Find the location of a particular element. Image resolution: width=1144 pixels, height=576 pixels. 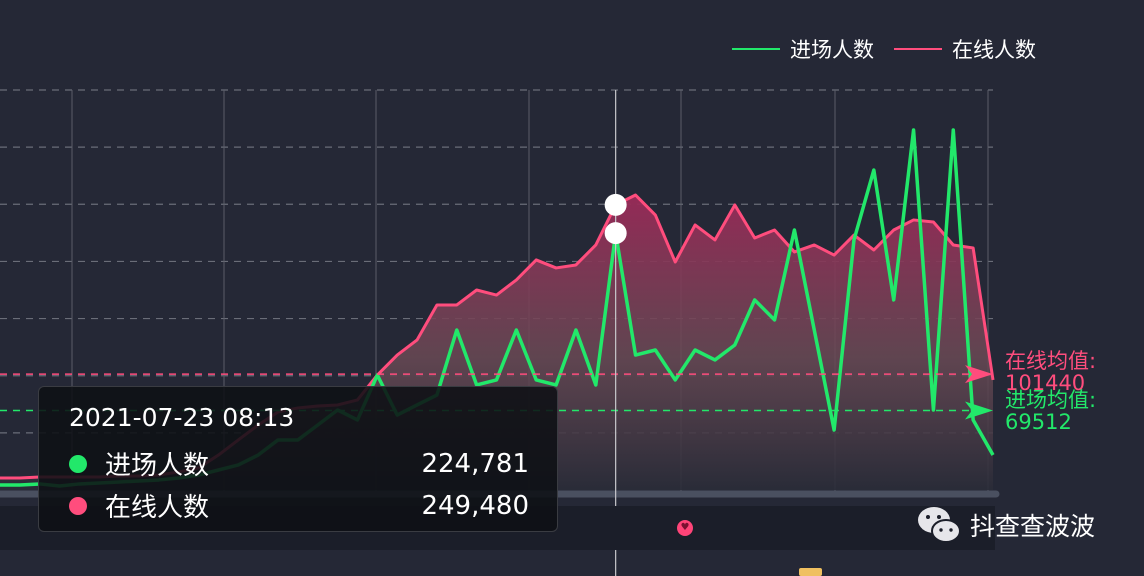

watermark-text: 抖查查波波 is located at coordinates (1033, 526).